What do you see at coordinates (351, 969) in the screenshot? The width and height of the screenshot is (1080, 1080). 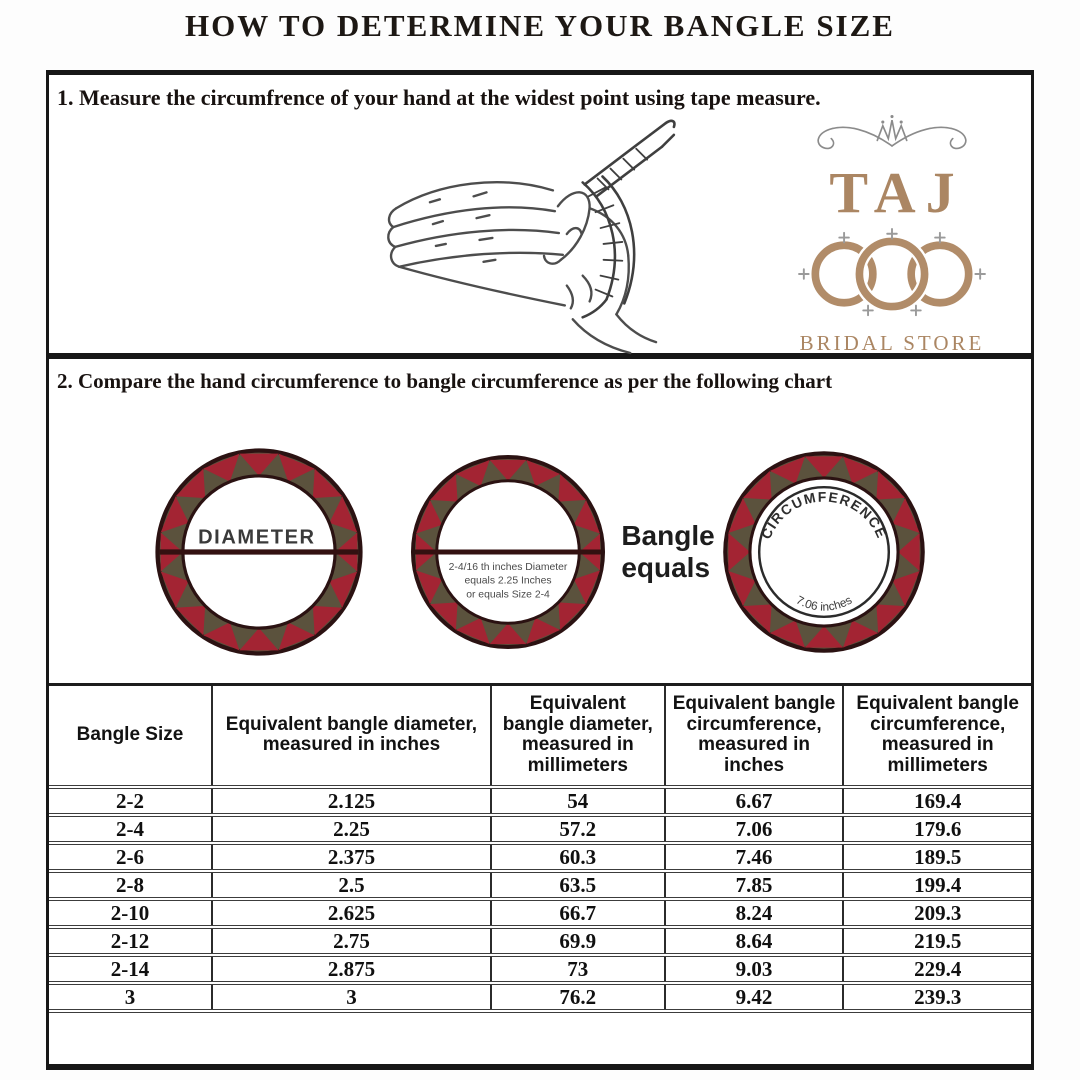 I see `table-cell: 2.875` at bounding box center [351, 969].